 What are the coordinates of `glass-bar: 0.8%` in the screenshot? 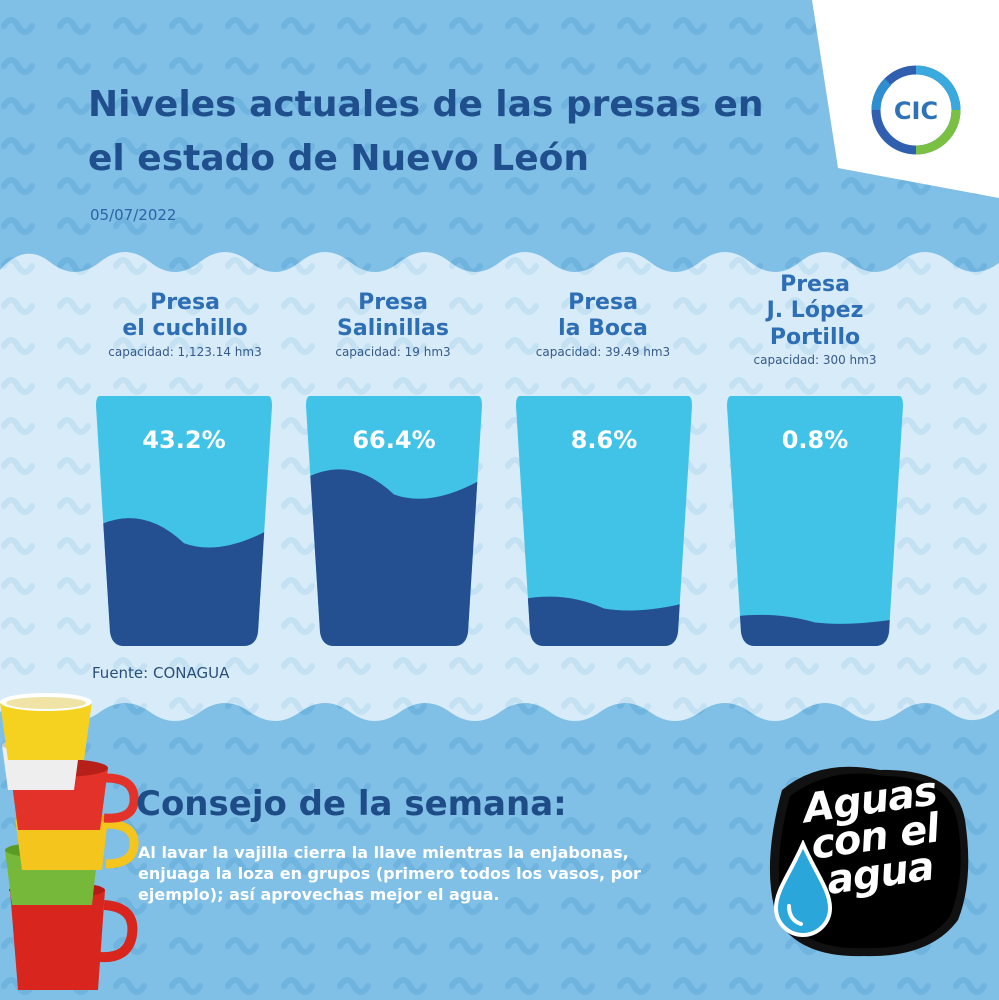 It's located at (815, 521).